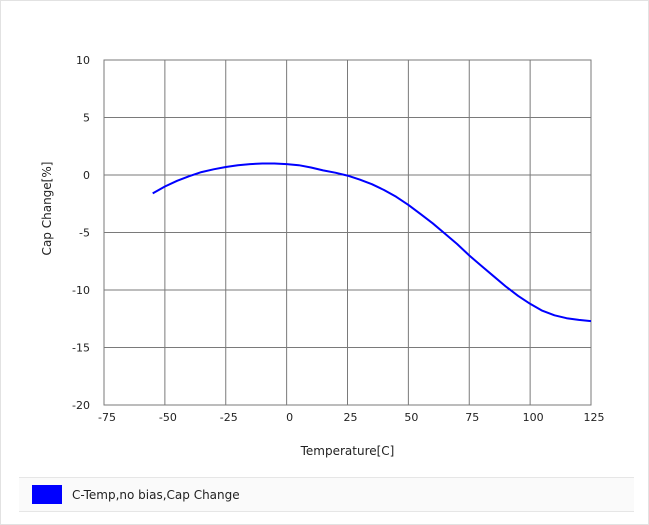  What do you see at coordinates (86, 175) in the screenshot?
I see `y-tick-label: 0` at bounding box center [86, 175].